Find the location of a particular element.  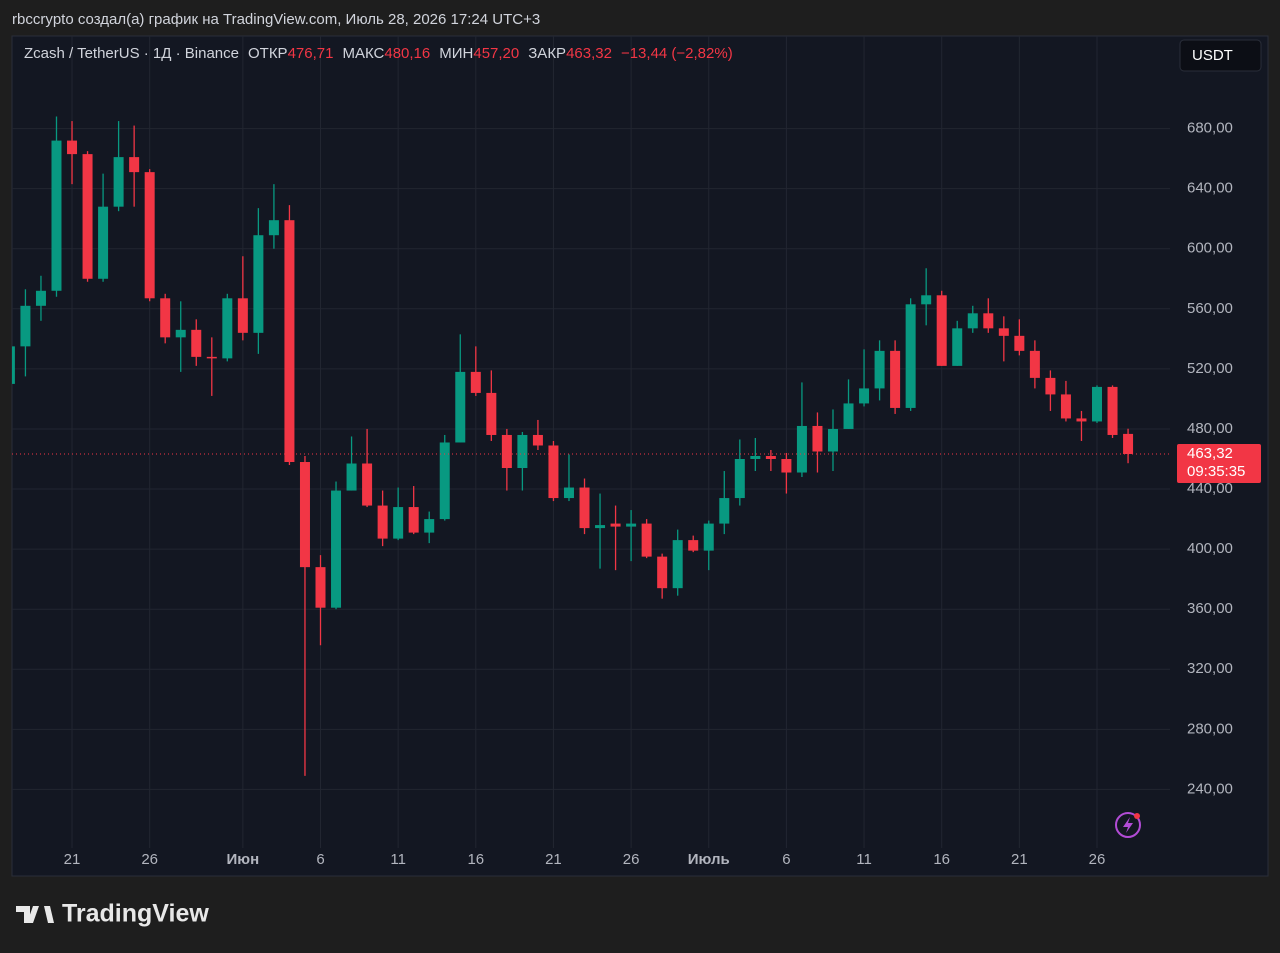

legend-value: 457,20 is located at coordinates (496, 53).